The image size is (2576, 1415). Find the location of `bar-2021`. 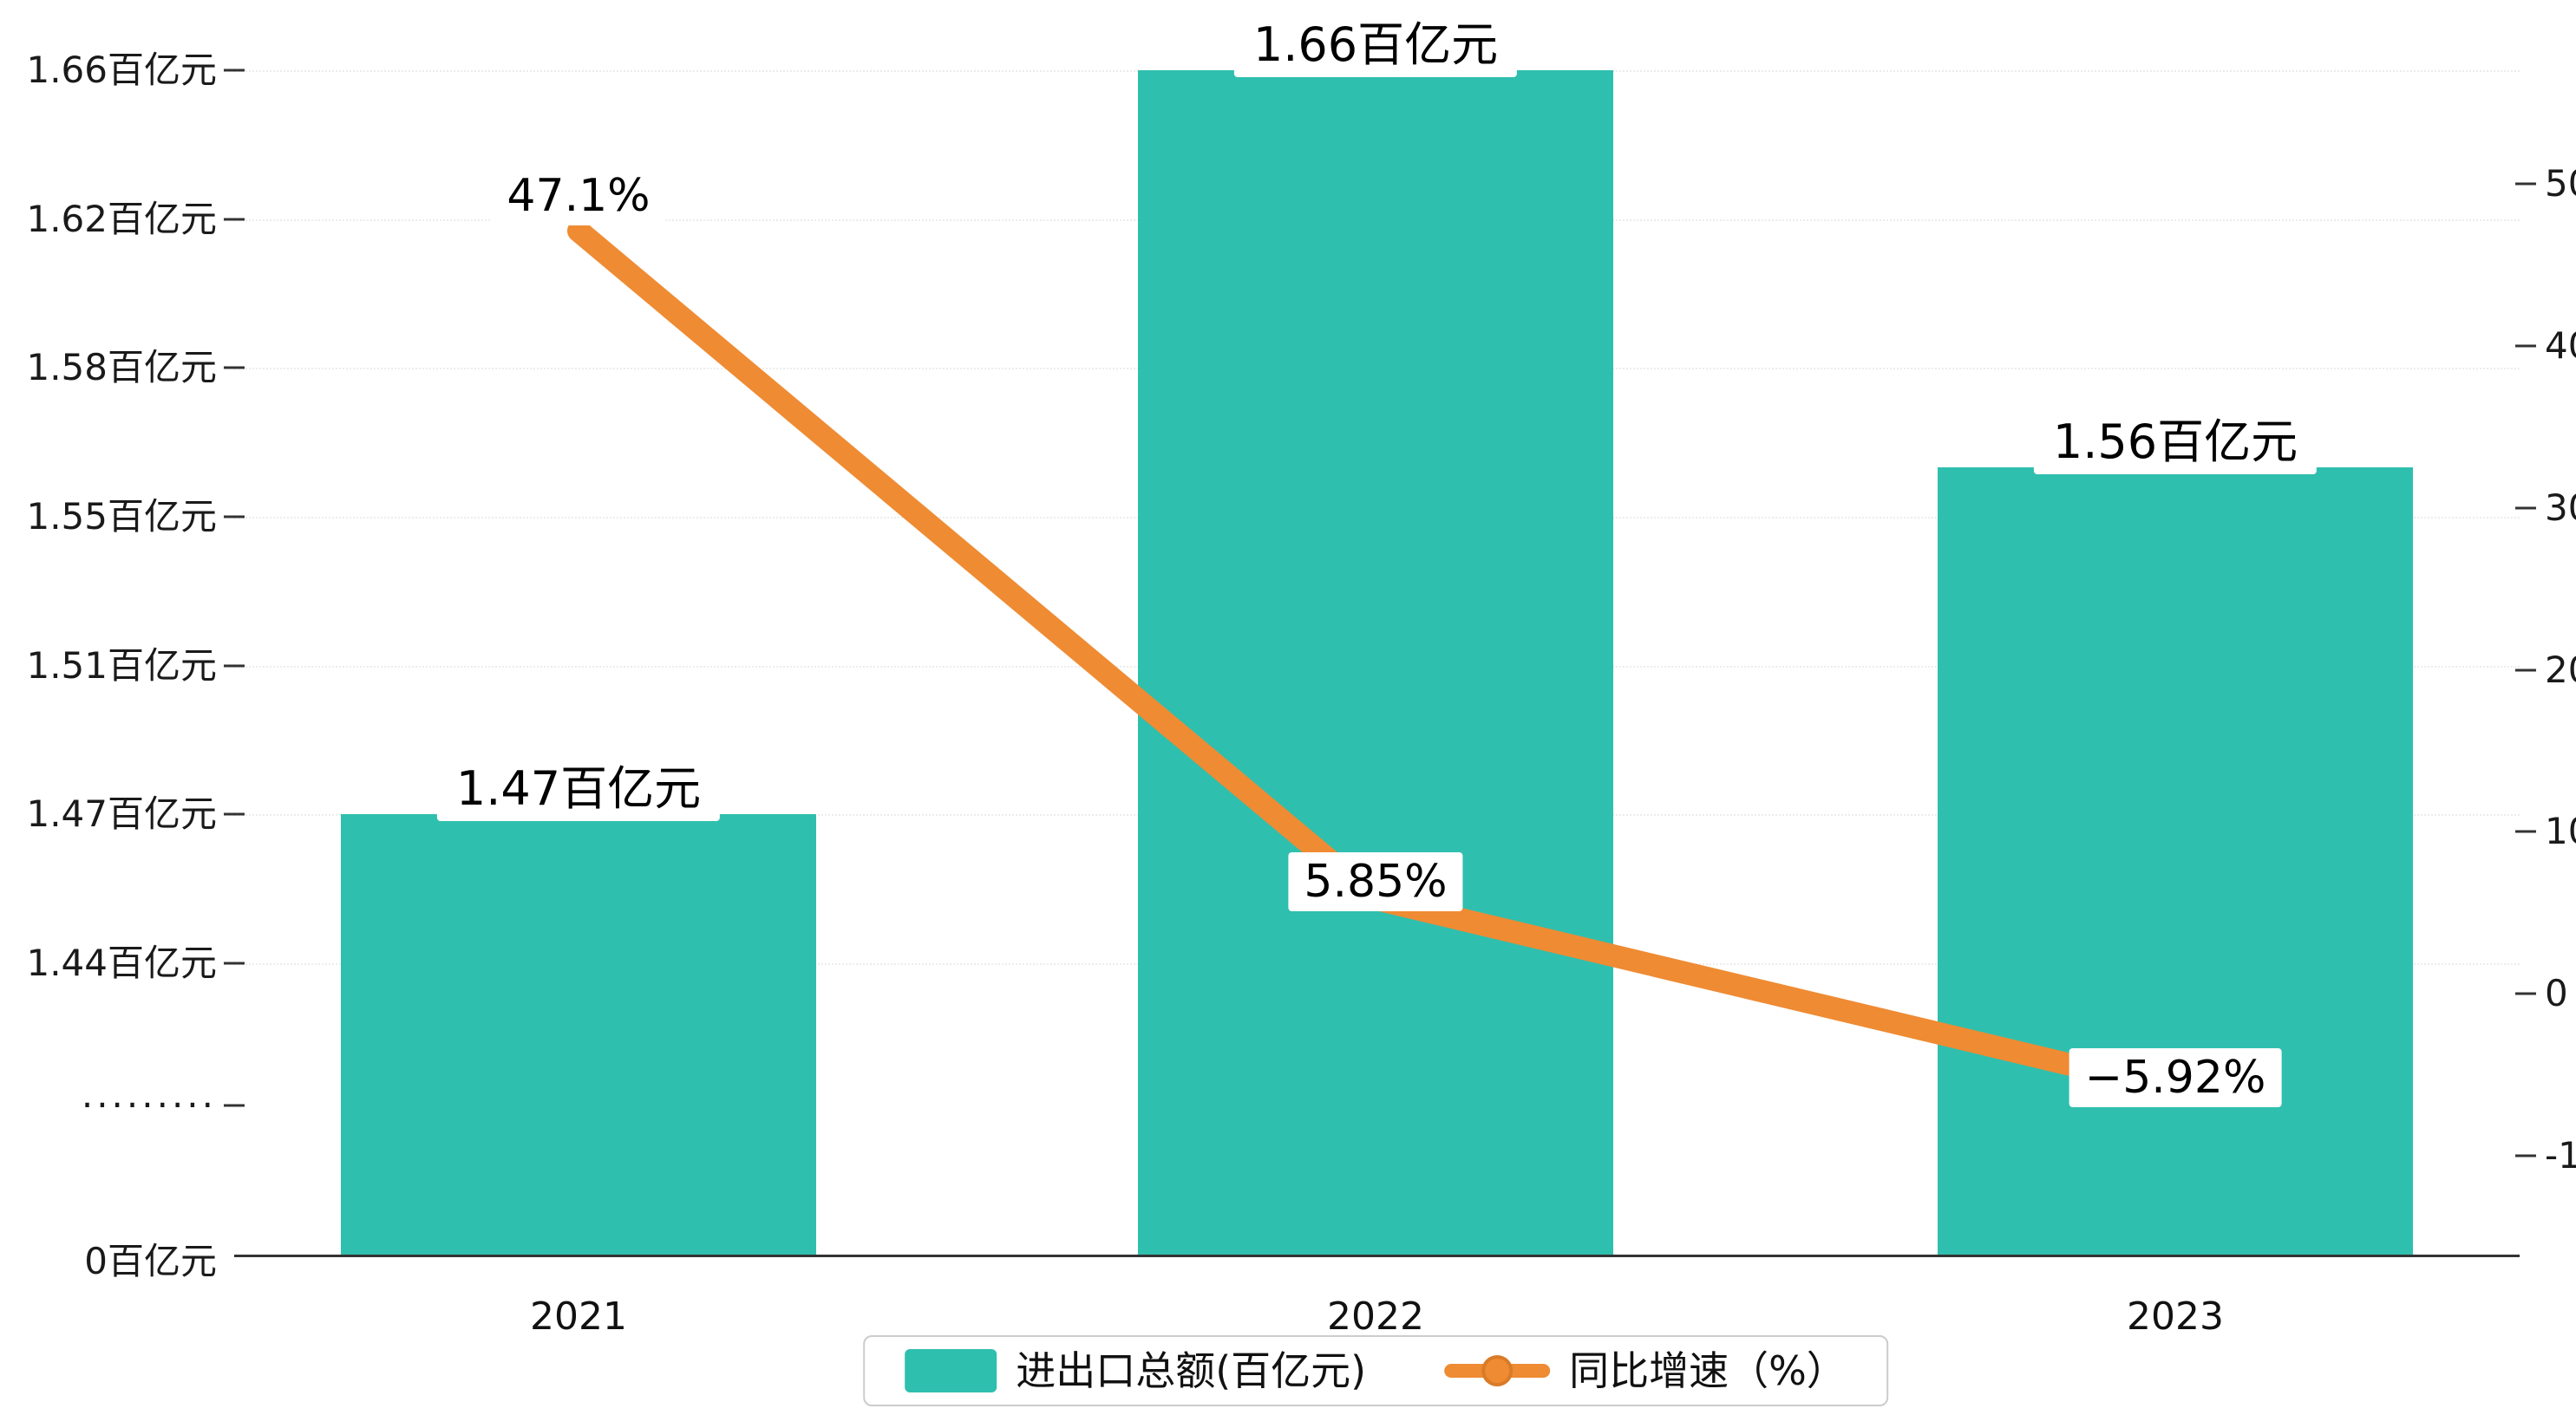

bar-2021 is located at coordinates (578, 1034).